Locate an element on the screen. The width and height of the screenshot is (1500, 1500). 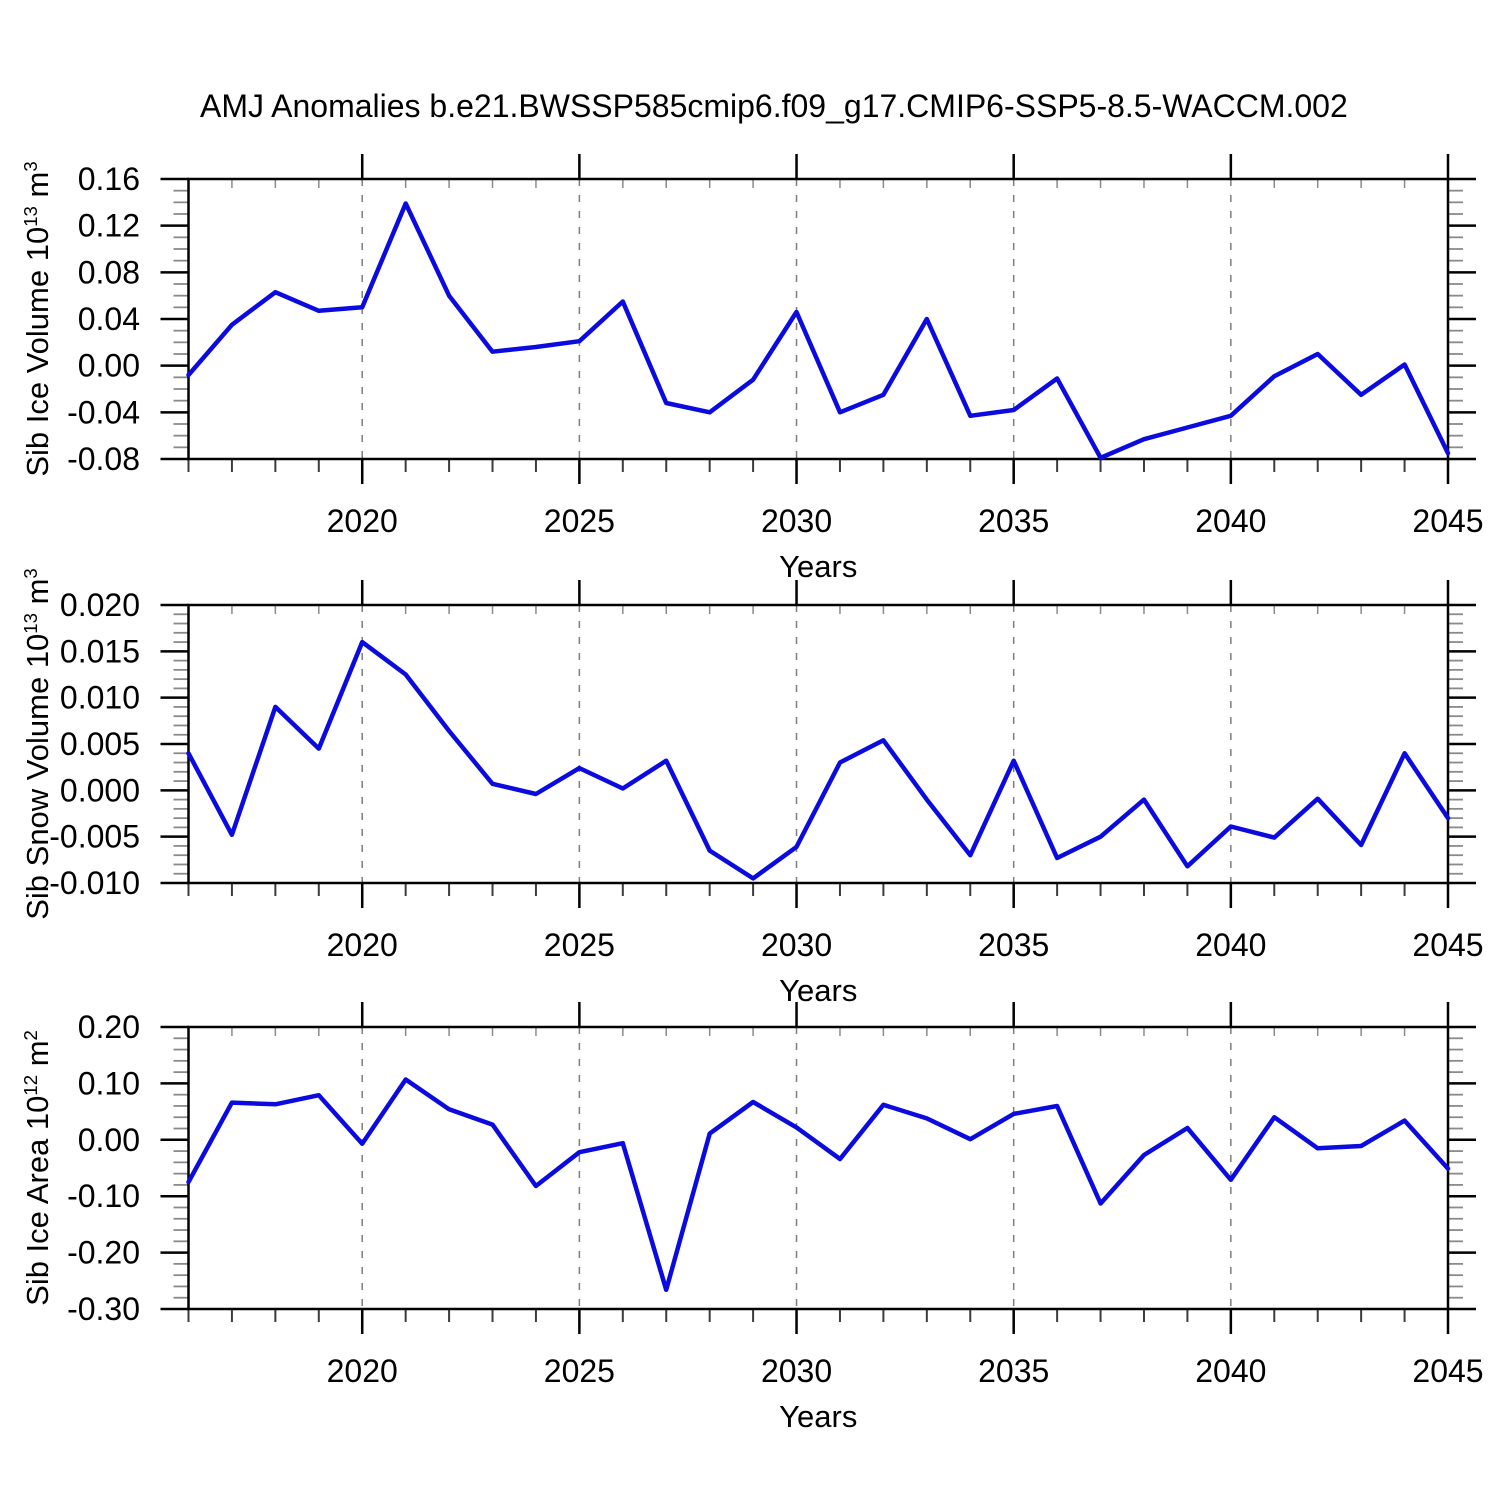
y-tick-label: -0.20 is located at coordinates (103, 1253).